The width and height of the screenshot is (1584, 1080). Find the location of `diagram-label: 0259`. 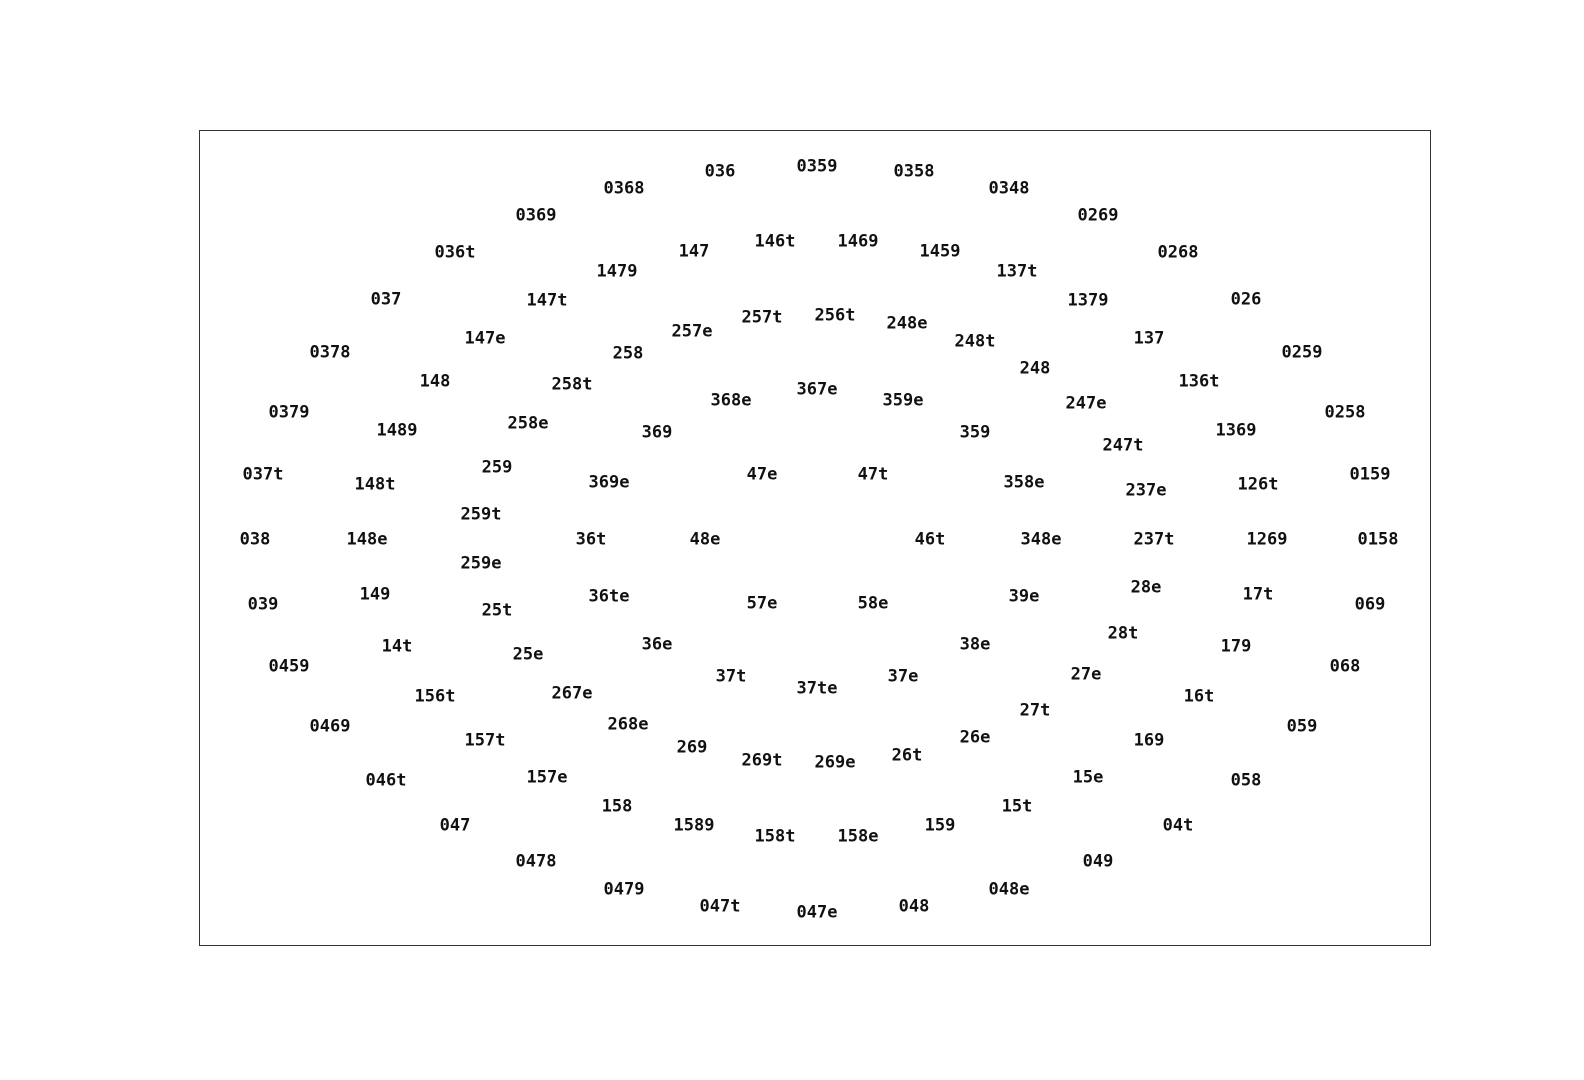

diagram-label: 0259 is located at coordinates (1302, 352).